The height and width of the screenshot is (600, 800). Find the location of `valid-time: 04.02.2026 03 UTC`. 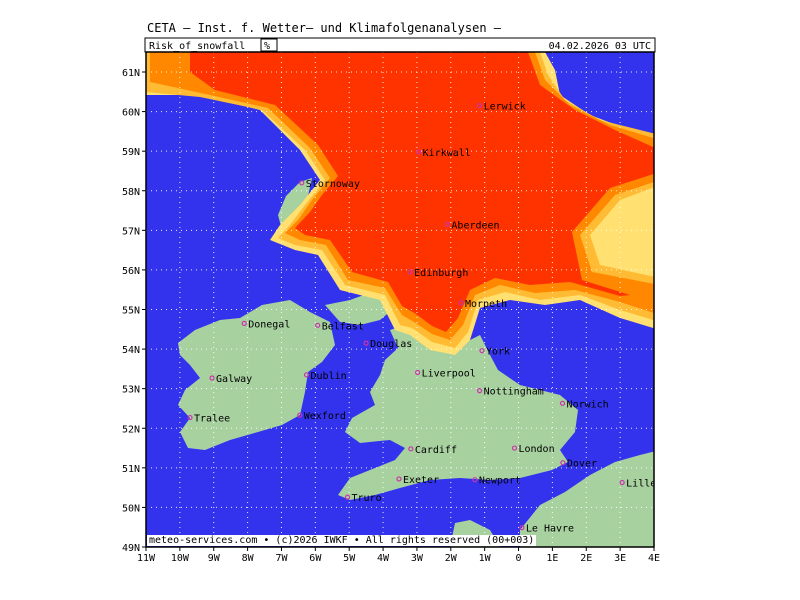

valid-time: 04.02.2026 03 UTC is located at coordinates (600, 46).